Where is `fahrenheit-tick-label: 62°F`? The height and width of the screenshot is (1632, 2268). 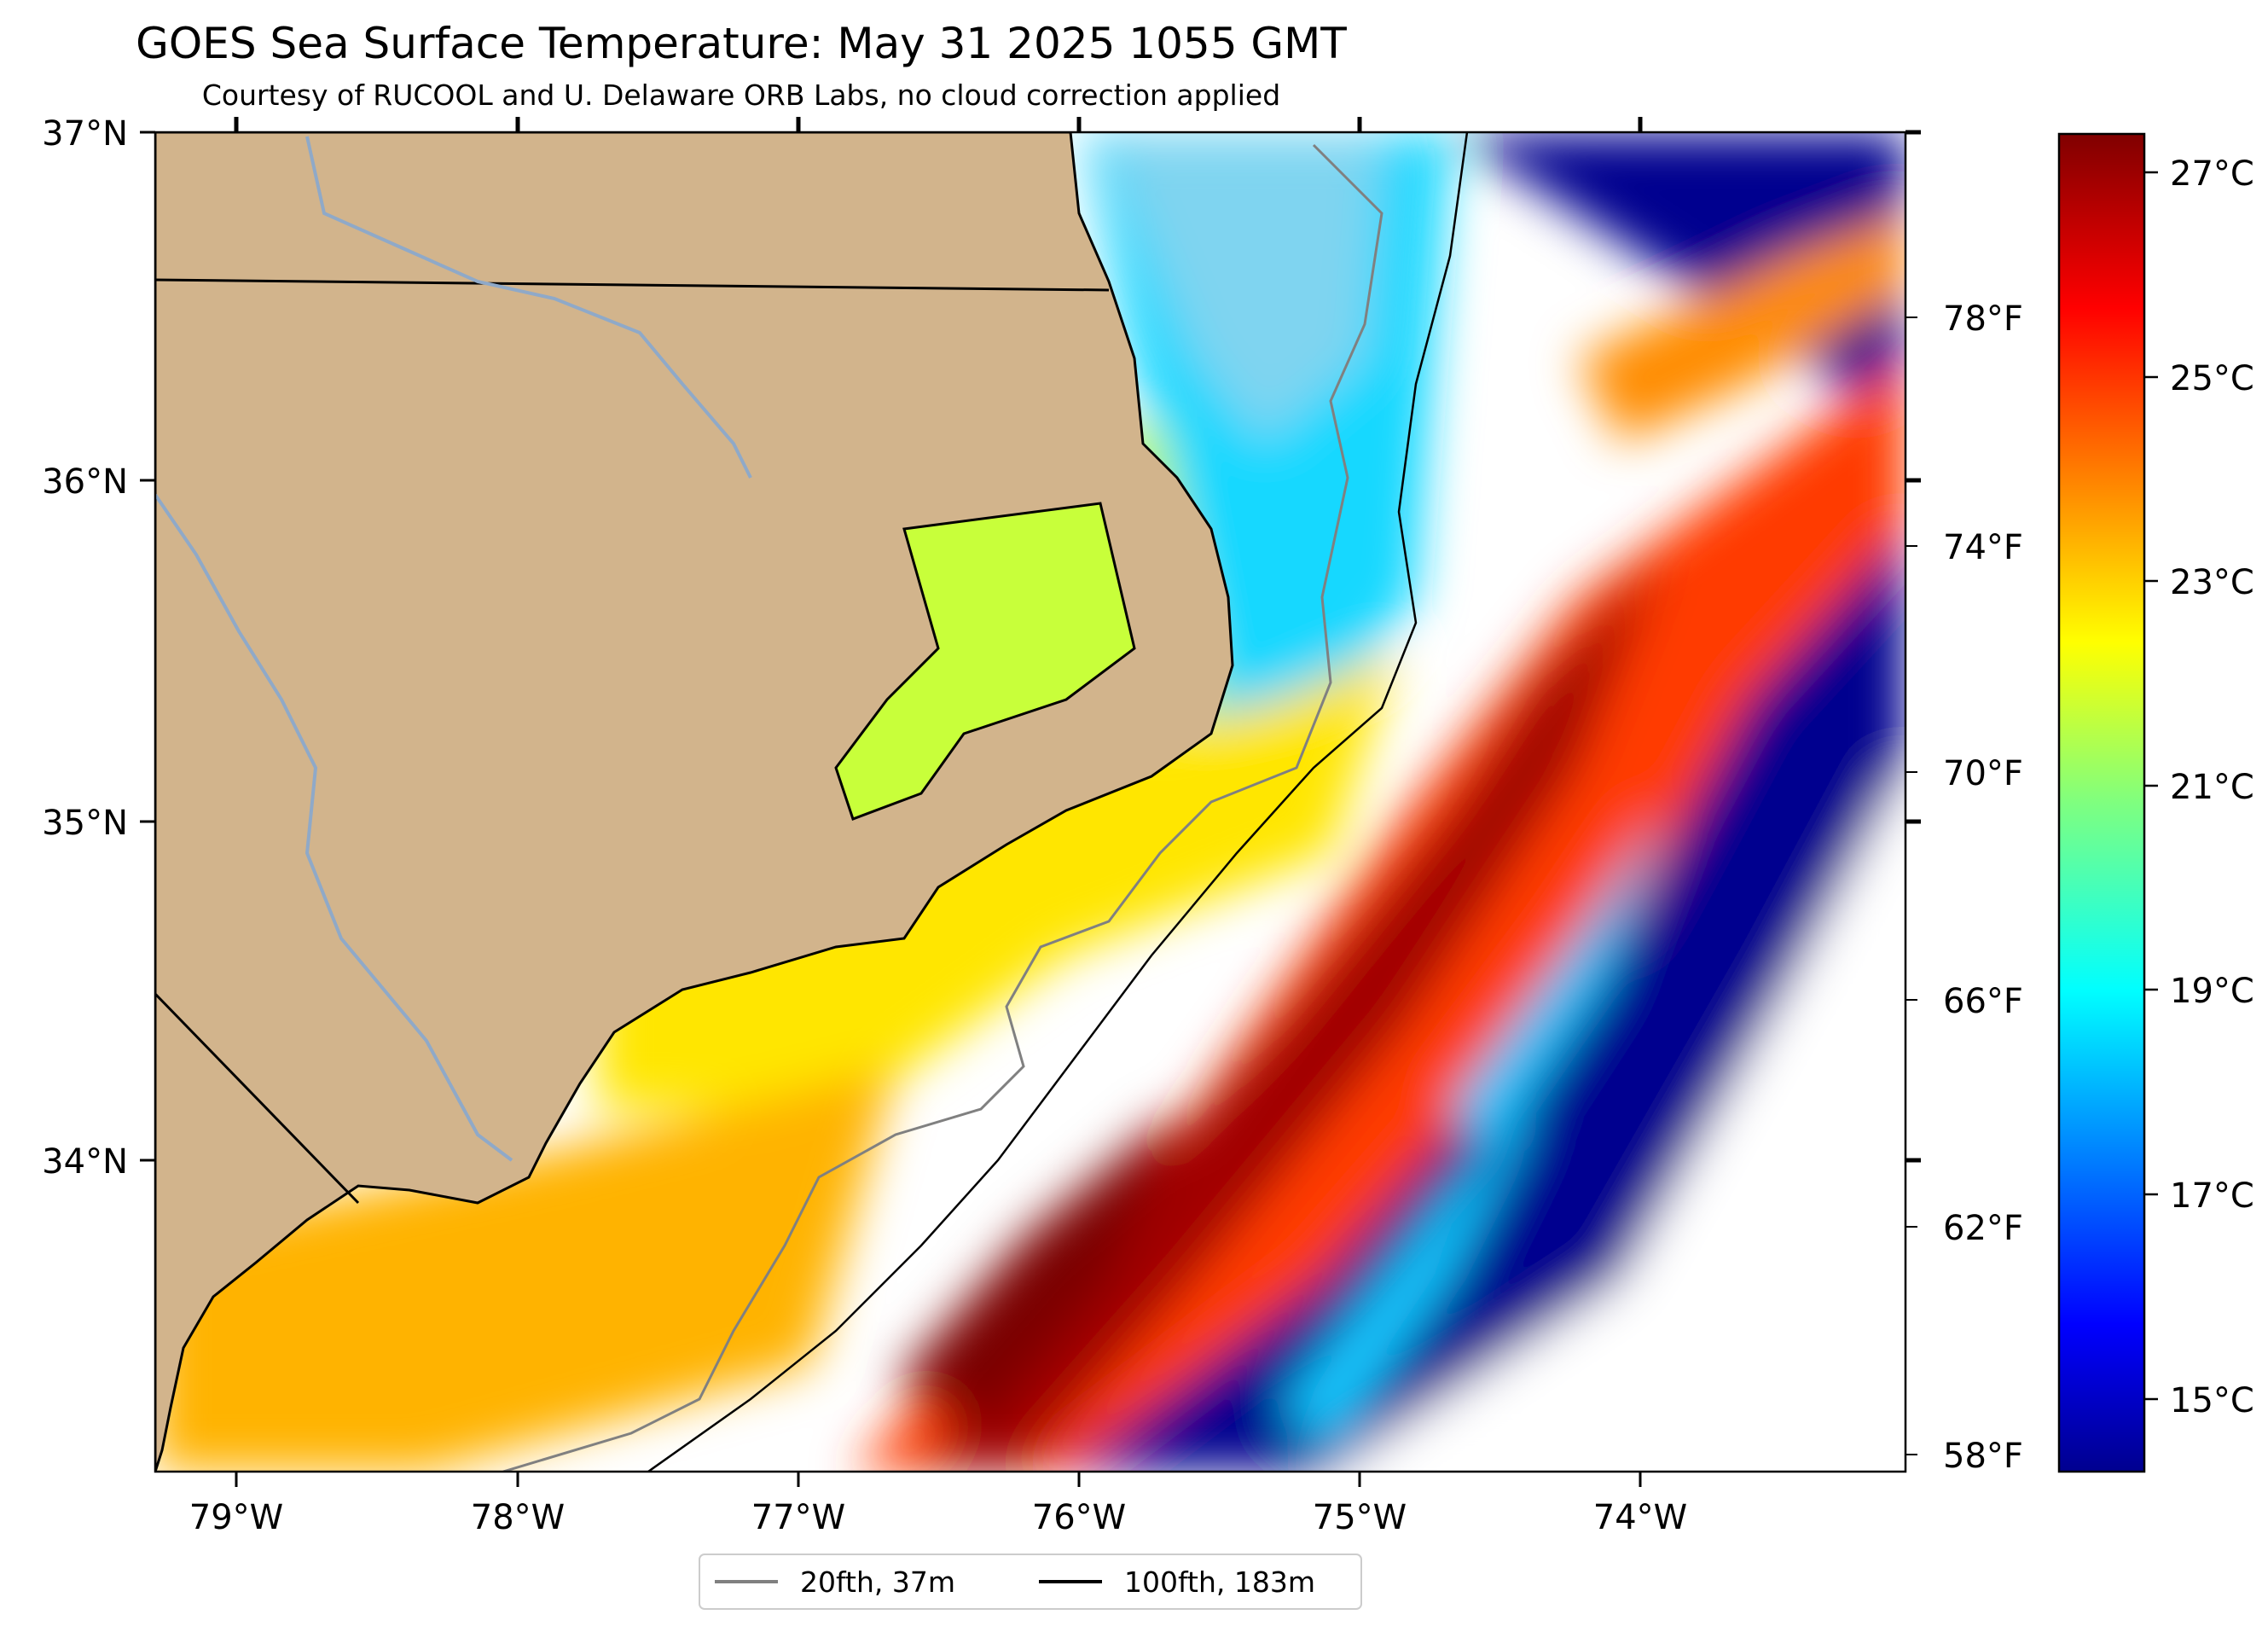 fahrenheit-tick-label: 62°F is located at coordinates (1983, 1228).